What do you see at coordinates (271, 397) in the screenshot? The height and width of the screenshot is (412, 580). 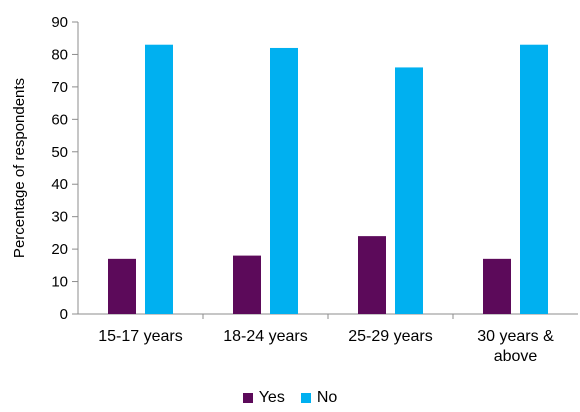 I see `legend-label-yes: Yes` at bounding box center [271, 397].